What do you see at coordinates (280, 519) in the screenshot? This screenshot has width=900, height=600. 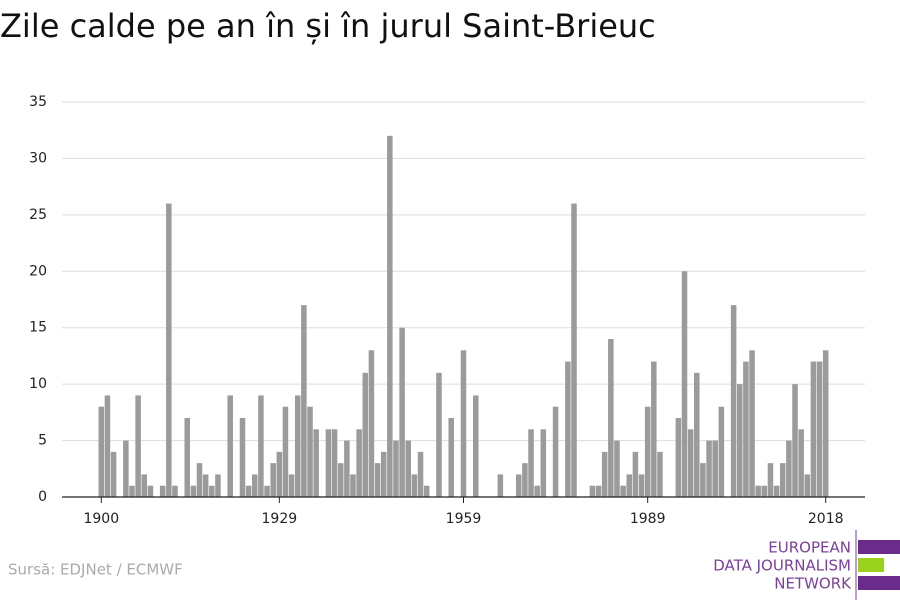 I see `x-tick-label: 1929` at bounding box center [280, 519].